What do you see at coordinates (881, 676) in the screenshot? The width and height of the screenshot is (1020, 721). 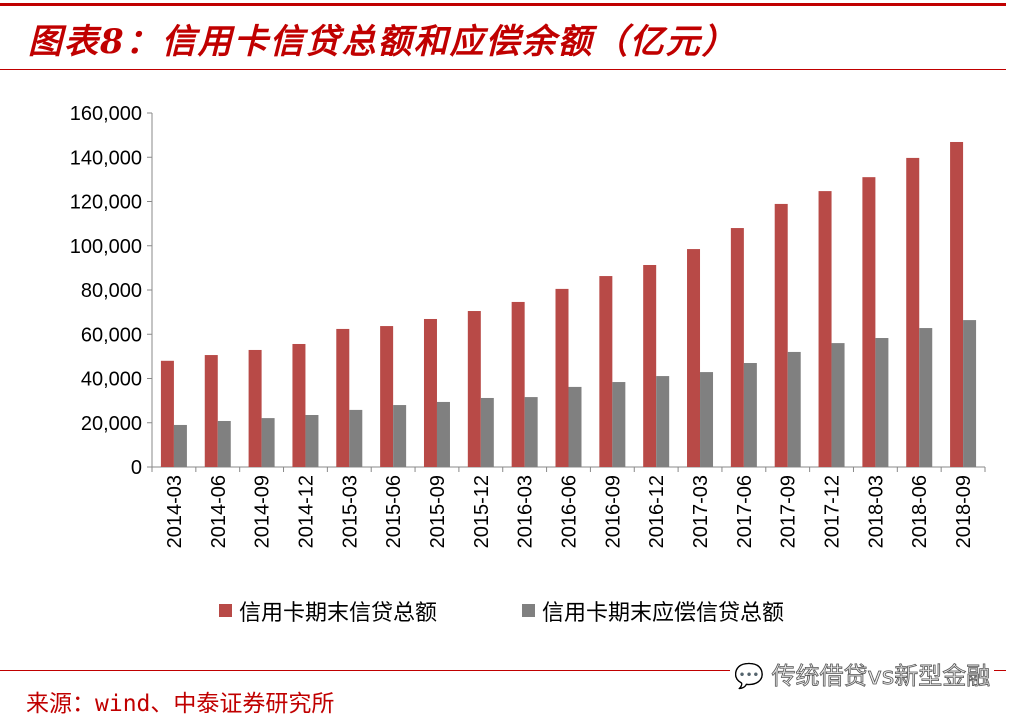 I see `watermark-text: 传统借贷vs新型金融` at bounding box center [881, 676].